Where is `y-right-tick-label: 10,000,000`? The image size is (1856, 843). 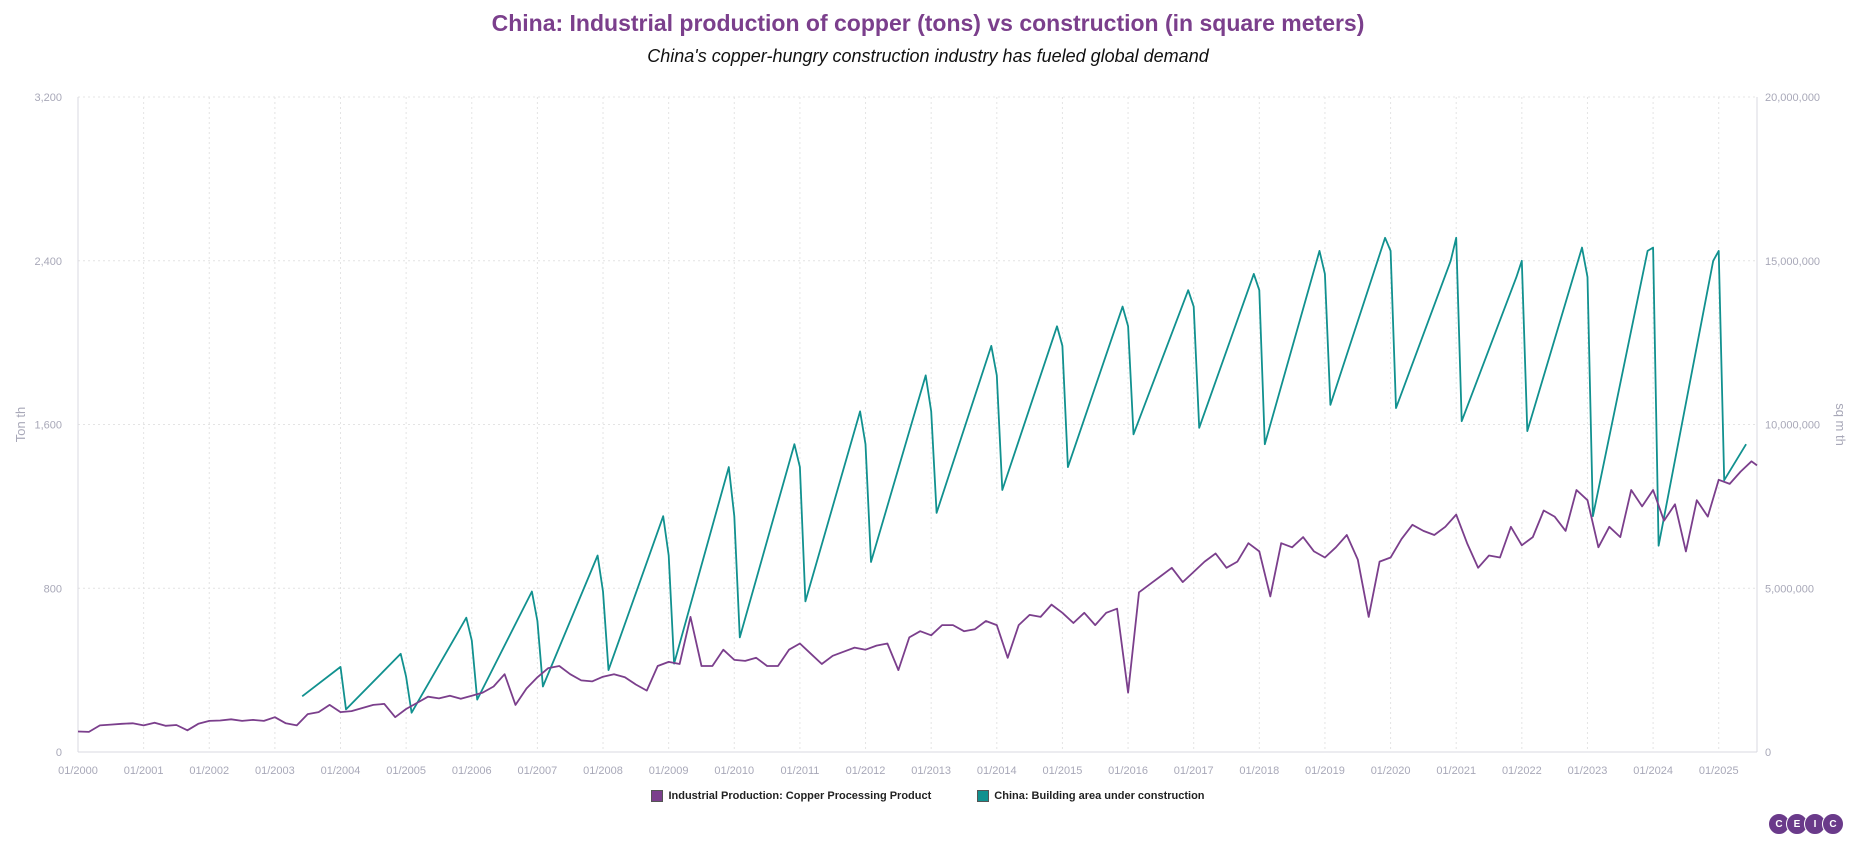 y-right-tick-label: 10,000,000 is located at coordinates (1792, 426).